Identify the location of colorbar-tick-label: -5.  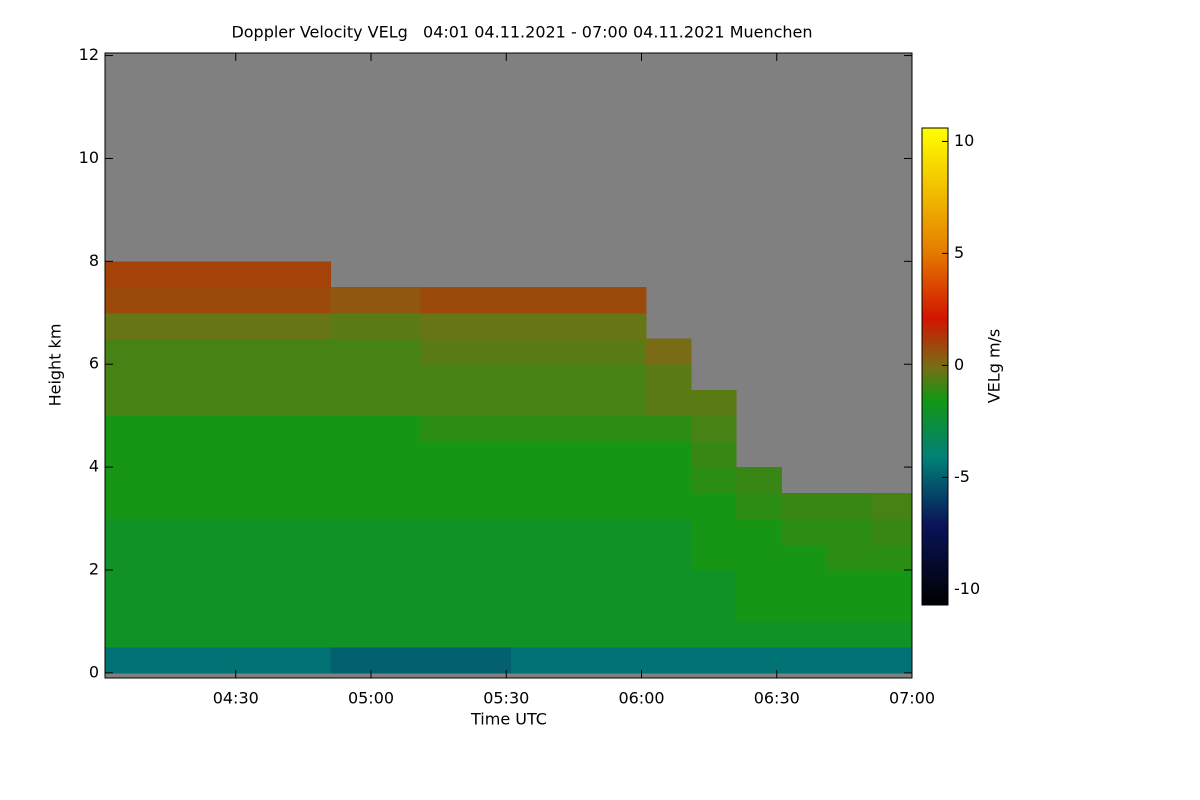
(962, 476).